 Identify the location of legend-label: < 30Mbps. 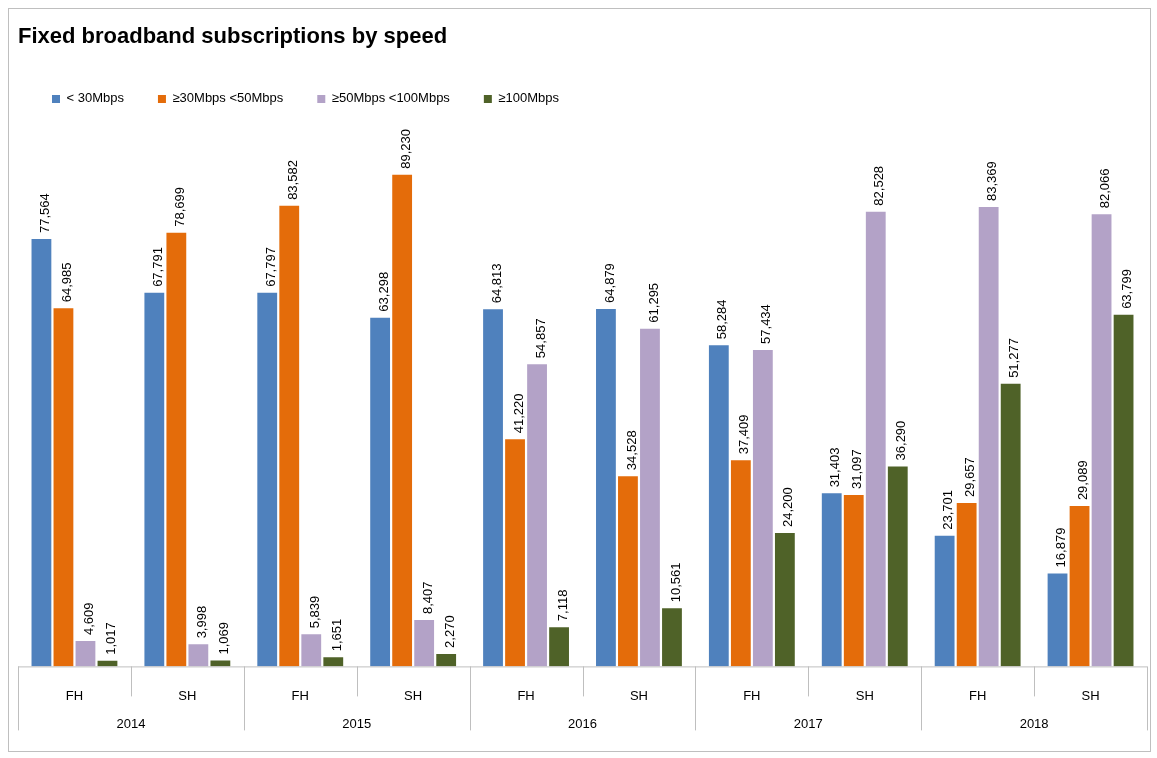
(95, 98).